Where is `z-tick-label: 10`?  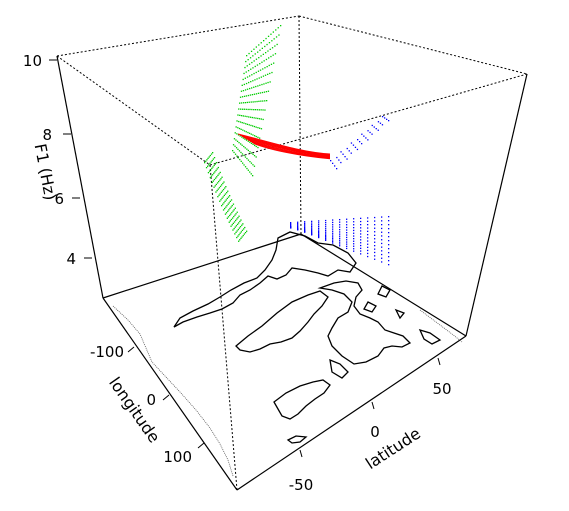
z-tick-label: 10 is located at coordinates (32, 61).